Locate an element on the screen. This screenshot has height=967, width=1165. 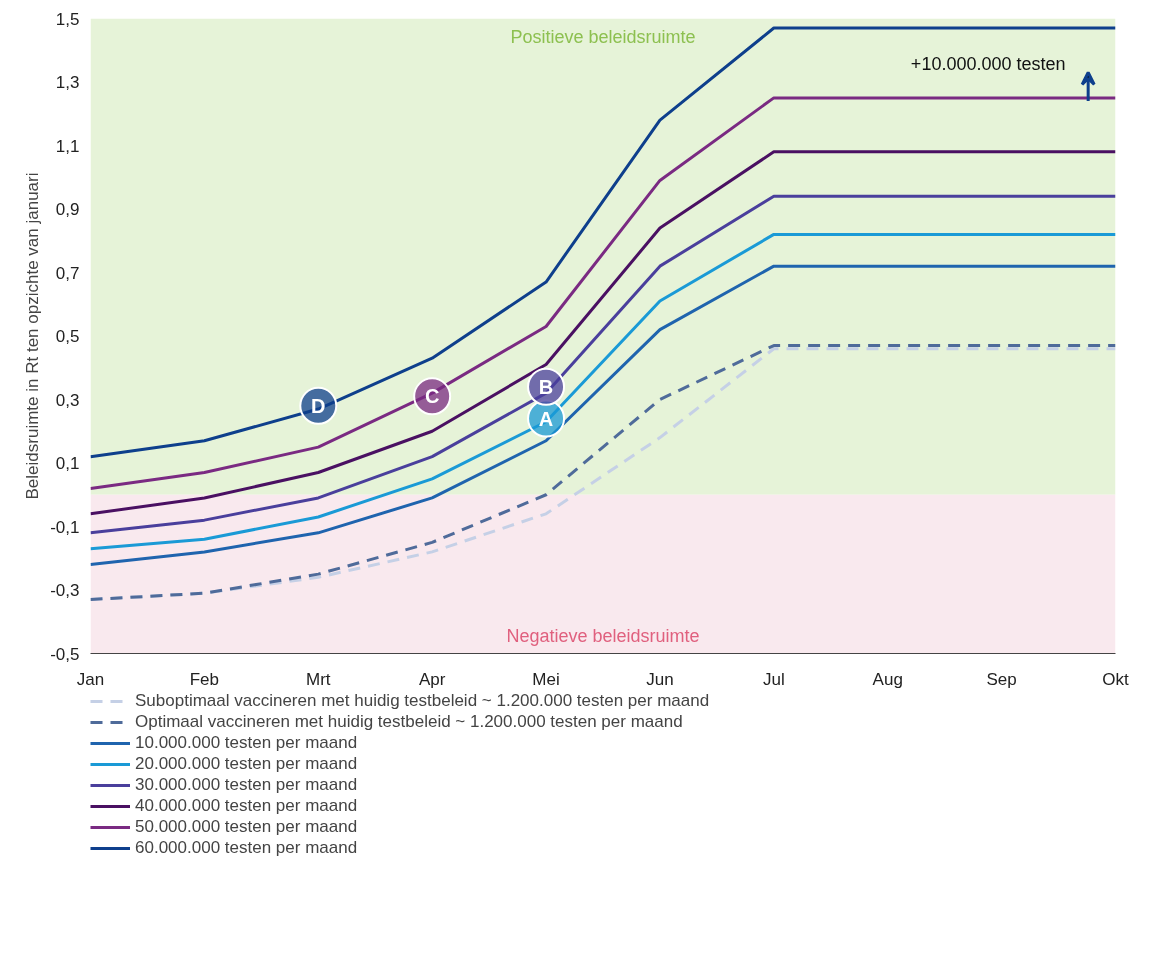
legend-label: 20.000.000 testen per maand is located at coordinates (246, 764).